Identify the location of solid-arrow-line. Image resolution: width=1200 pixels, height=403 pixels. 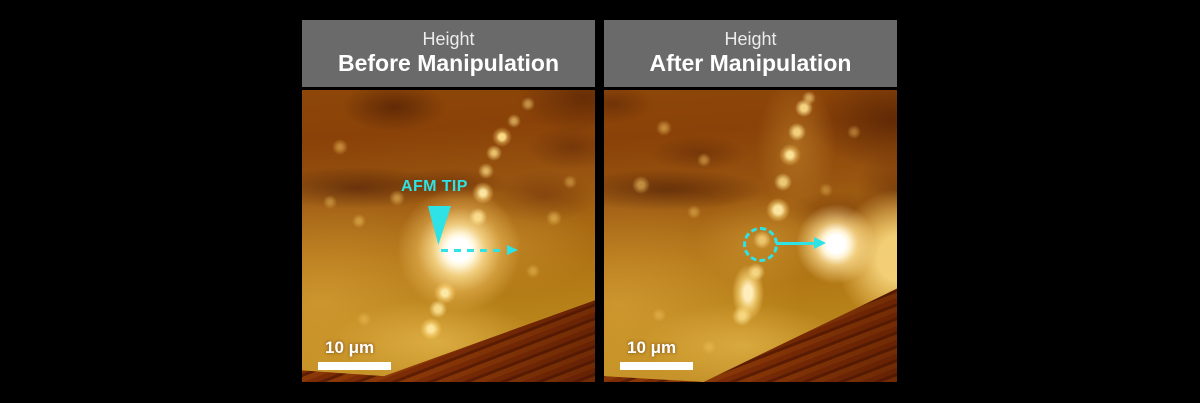
(796, 243).